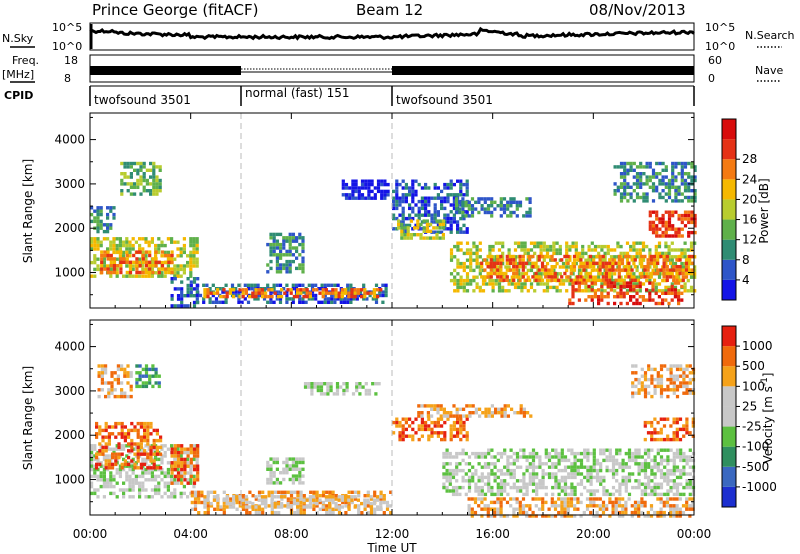  Describe the element at coordinates (634, 297) in the screenshot. I see `cell-r14` at that location.